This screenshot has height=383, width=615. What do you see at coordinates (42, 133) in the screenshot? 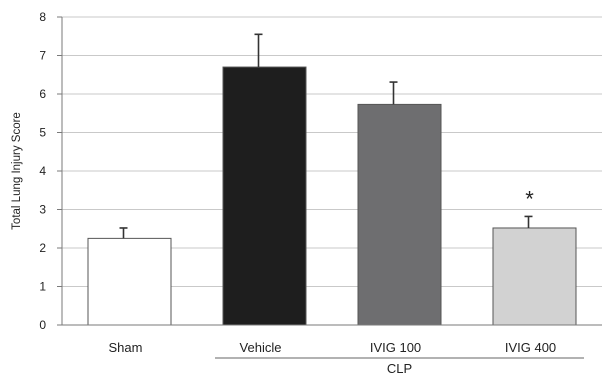
I see `y-tick-label: 5` at bounding box center [42, 133].